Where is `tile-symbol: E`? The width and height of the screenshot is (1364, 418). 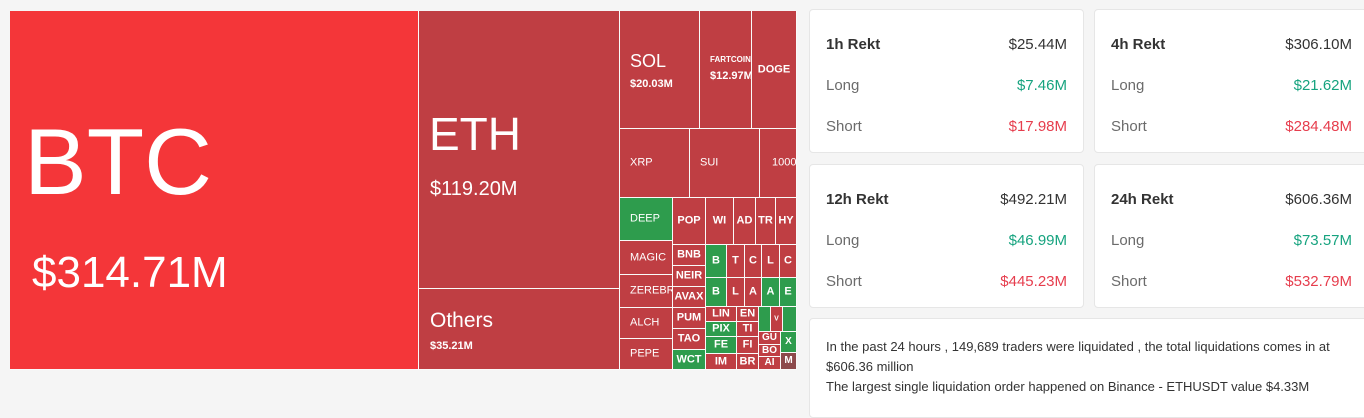 tile-symbol: E is located at coordinates (788, 291).